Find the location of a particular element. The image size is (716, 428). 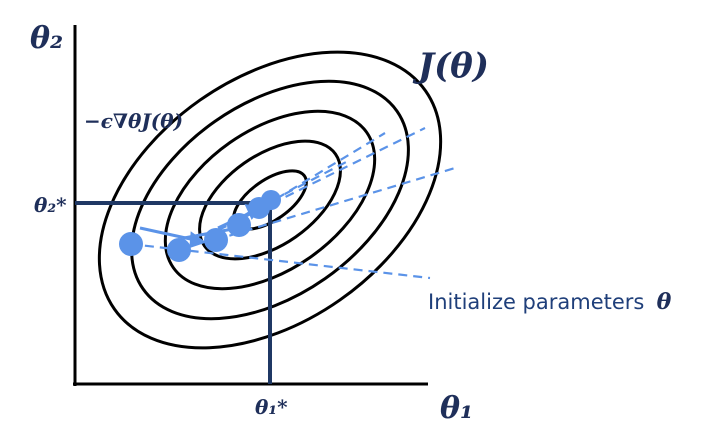

init-symbol: θ is located at coordinates (664, 302).